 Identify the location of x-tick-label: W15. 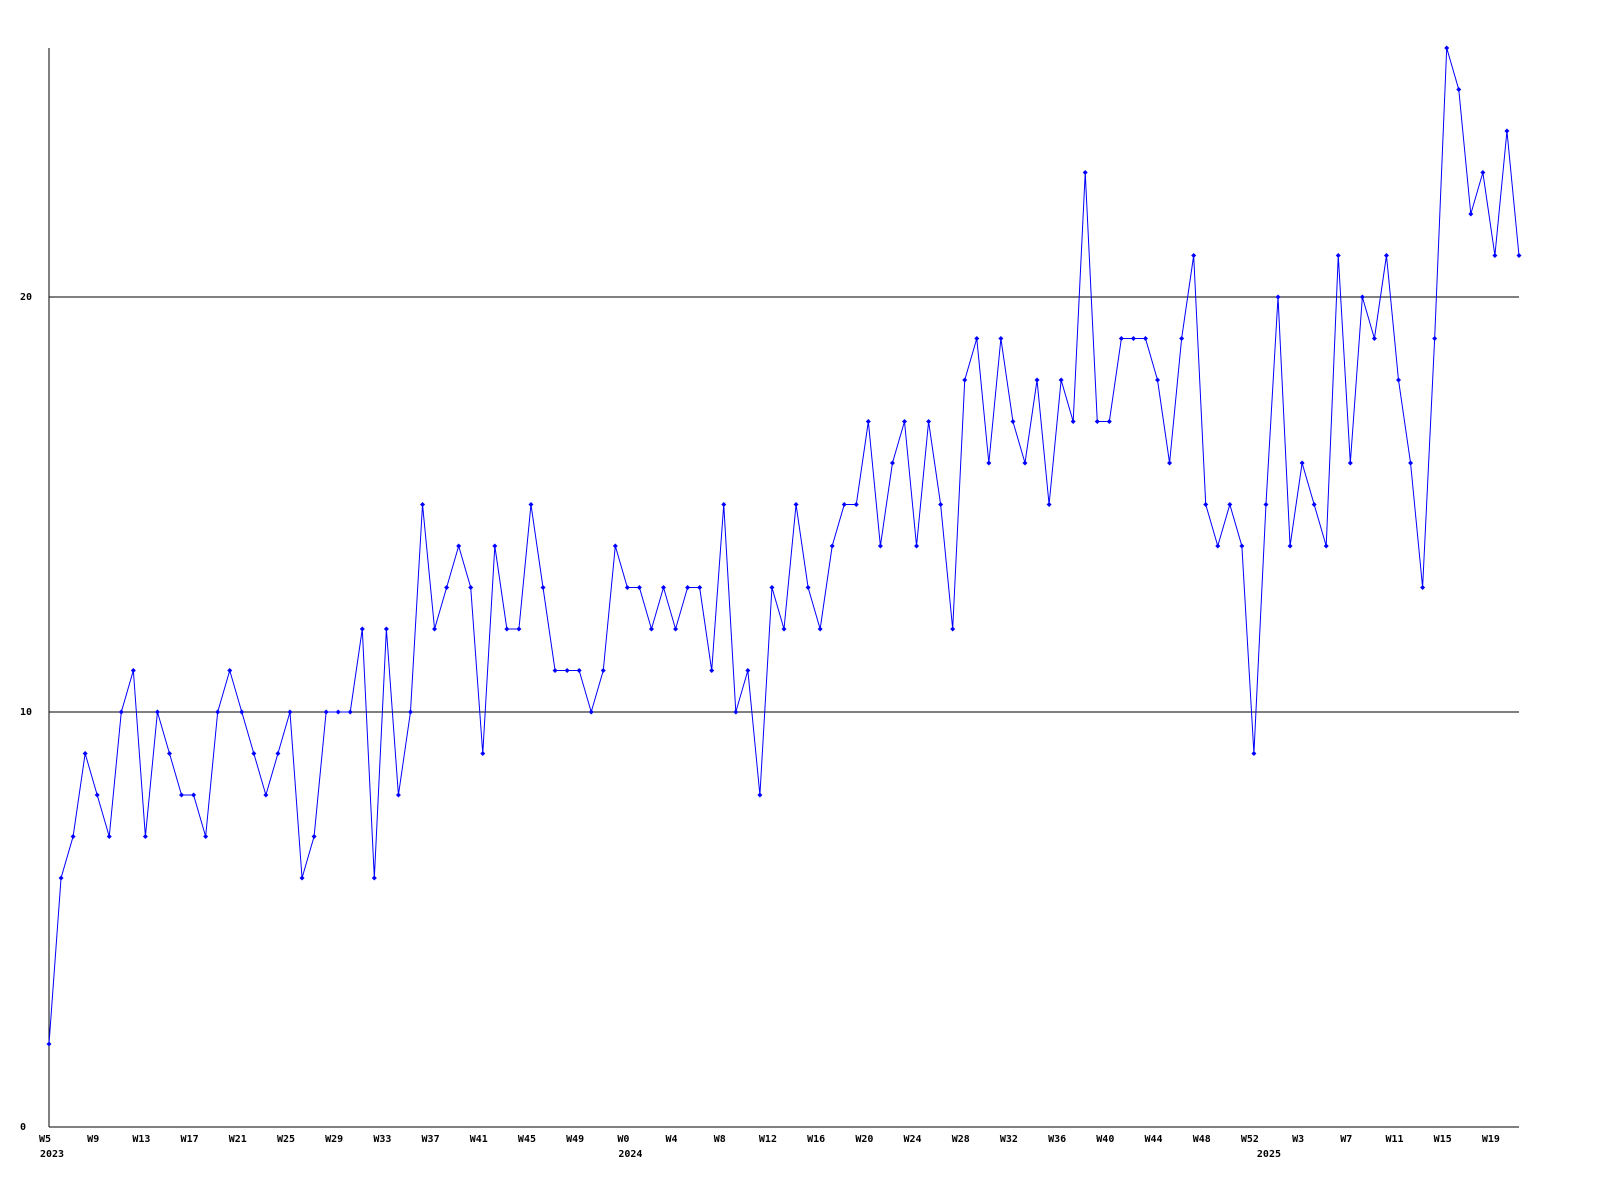
(1443, 1139).